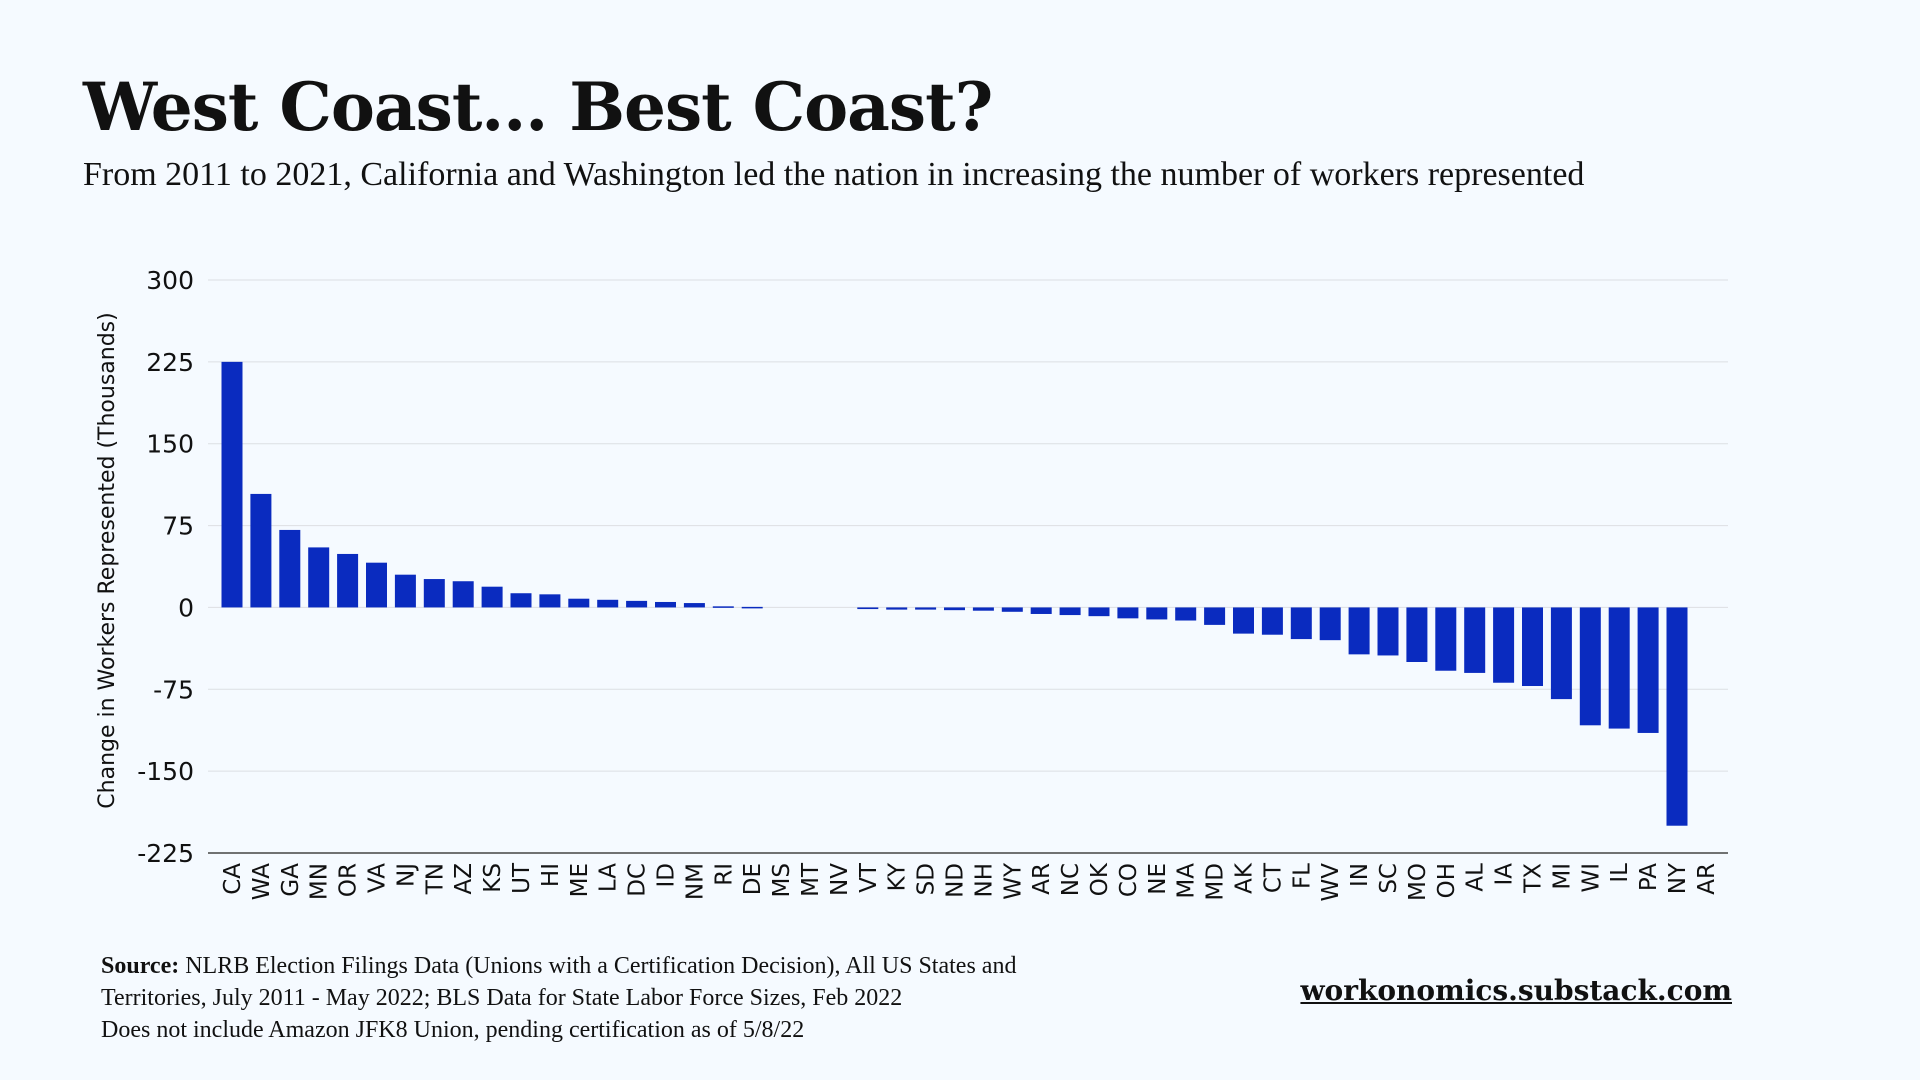 This screenshot has height=1080, width=1920. Describe the element at coordinates (170, 362) in the screenshot. I see `y-tick-label: 225` at that location.